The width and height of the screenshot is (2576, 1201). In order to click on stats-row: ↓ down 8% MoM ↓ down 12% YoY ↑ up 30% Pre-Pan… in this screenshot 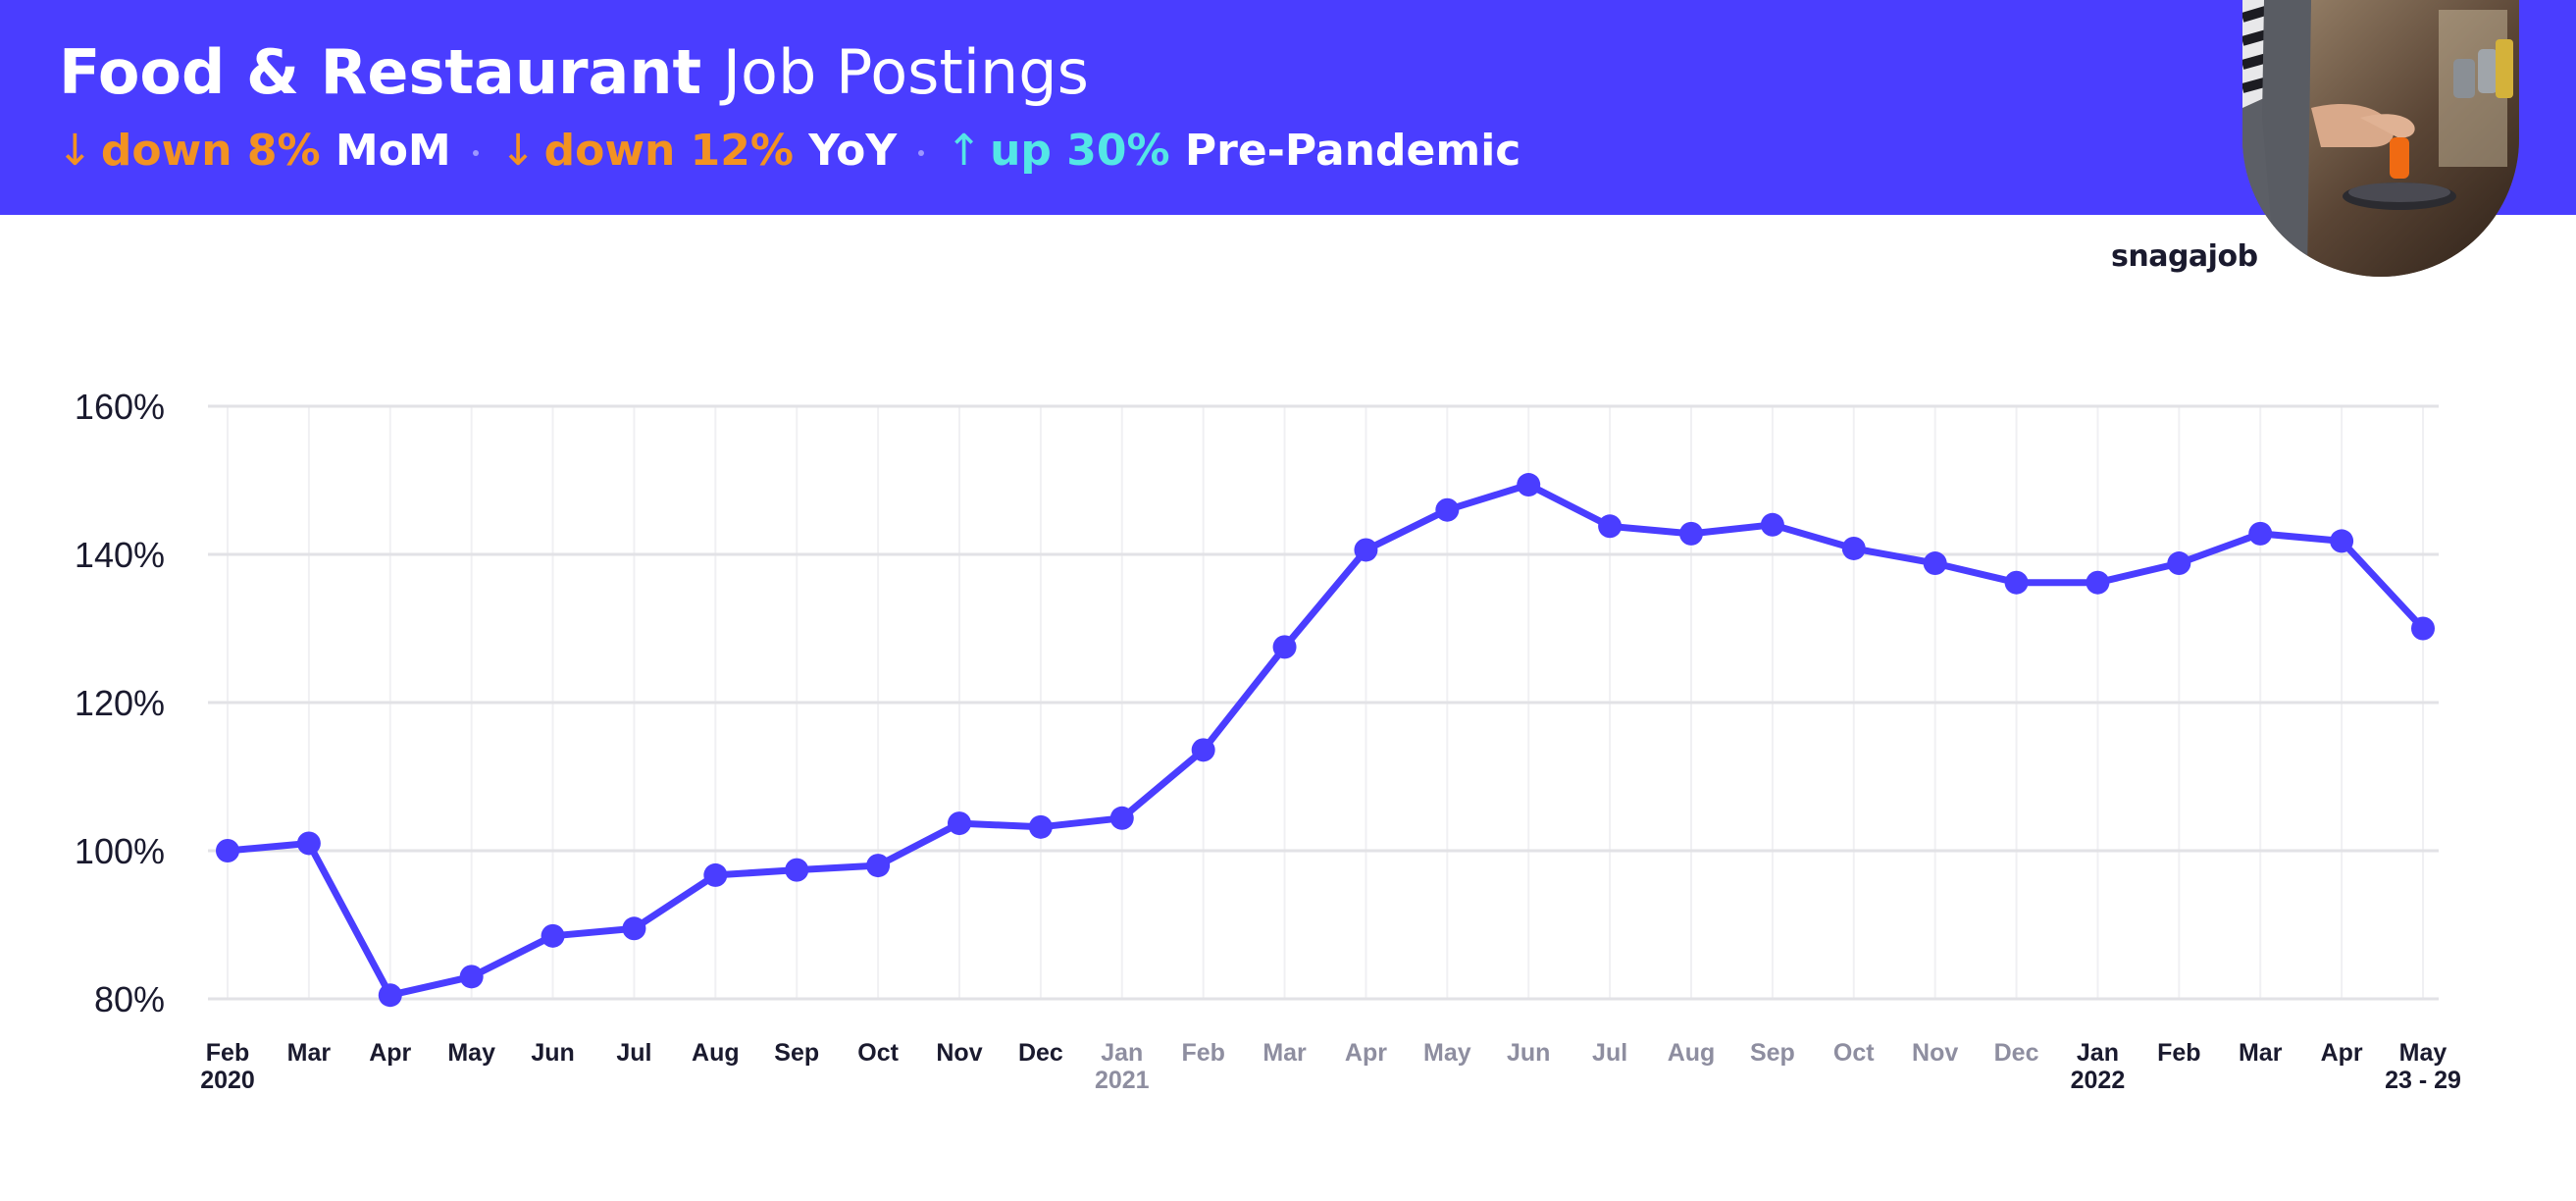, I will do `click(788, 151)`.